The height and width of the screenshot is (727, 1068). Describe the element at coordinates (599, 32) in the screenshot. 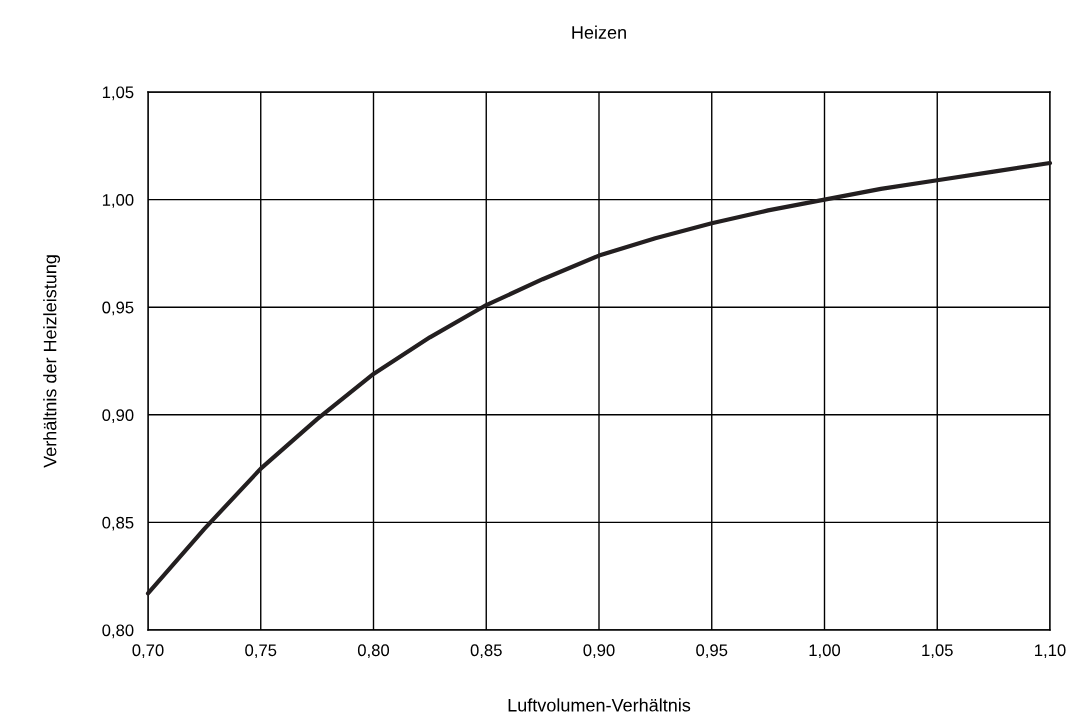

I see `chart-title: Heizen` at that location.